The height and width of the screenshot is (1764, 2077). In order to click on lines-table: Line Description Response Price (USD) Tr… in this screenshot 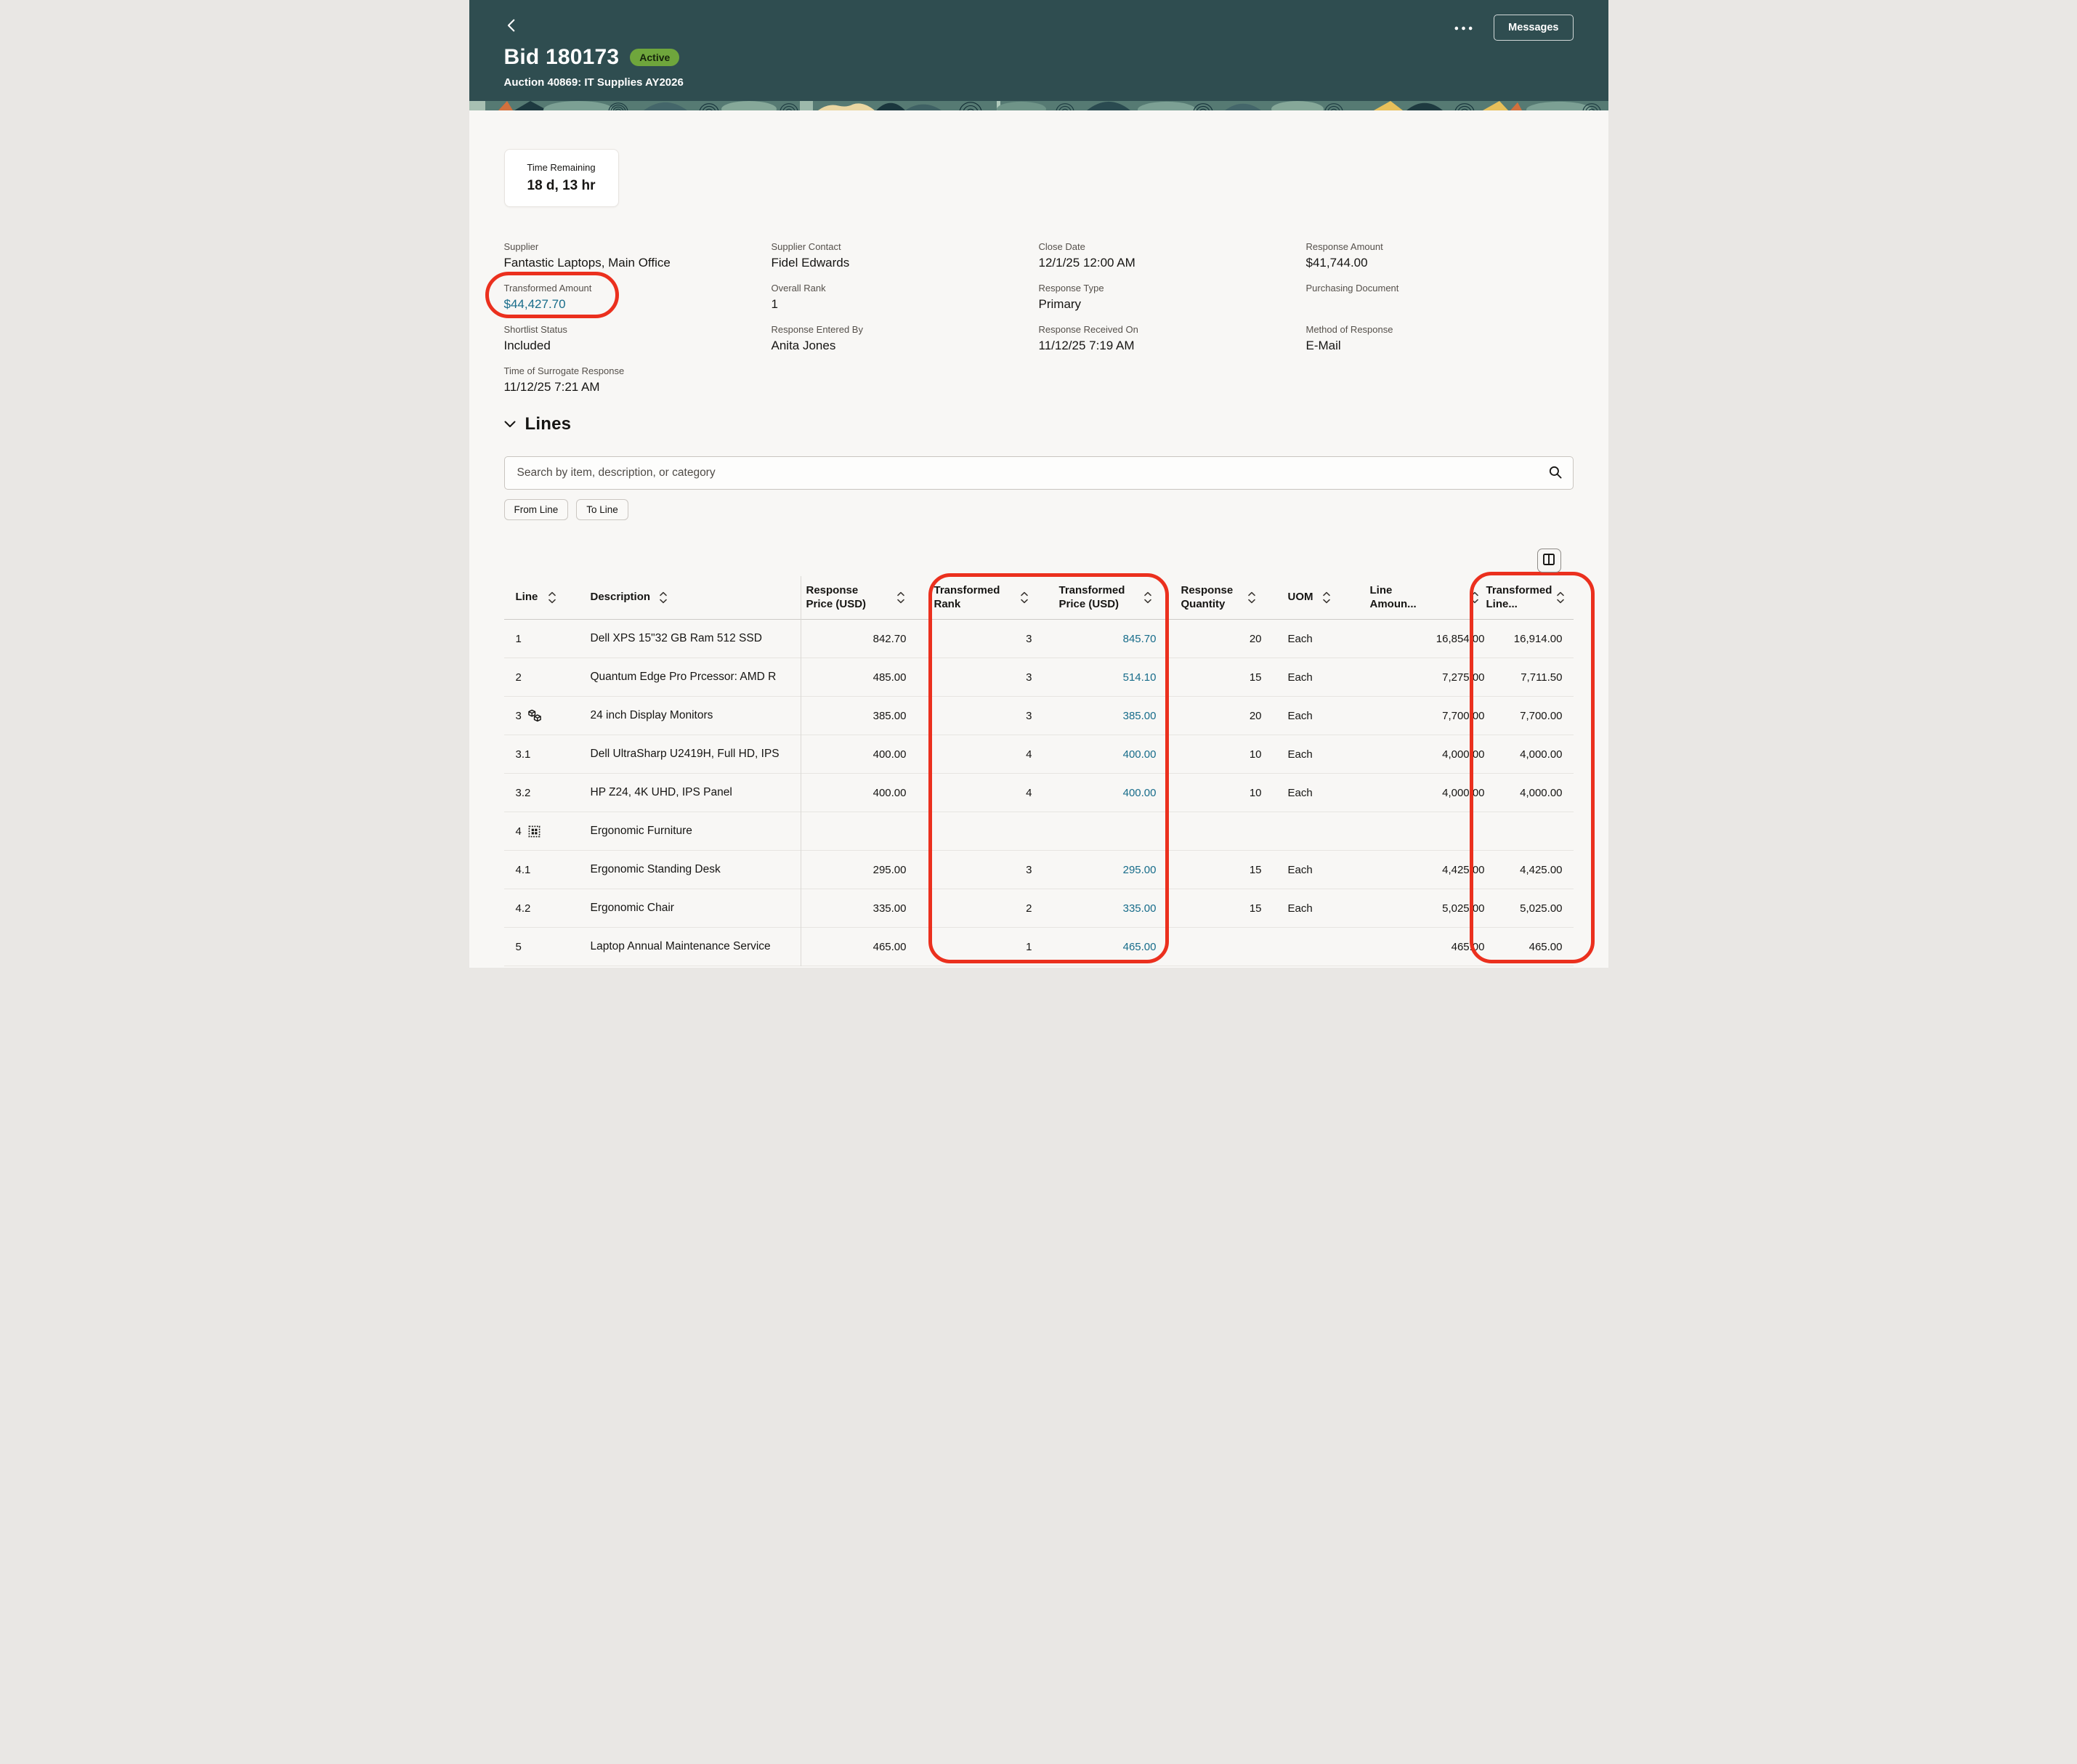, I will do `click(1038, 771)`.